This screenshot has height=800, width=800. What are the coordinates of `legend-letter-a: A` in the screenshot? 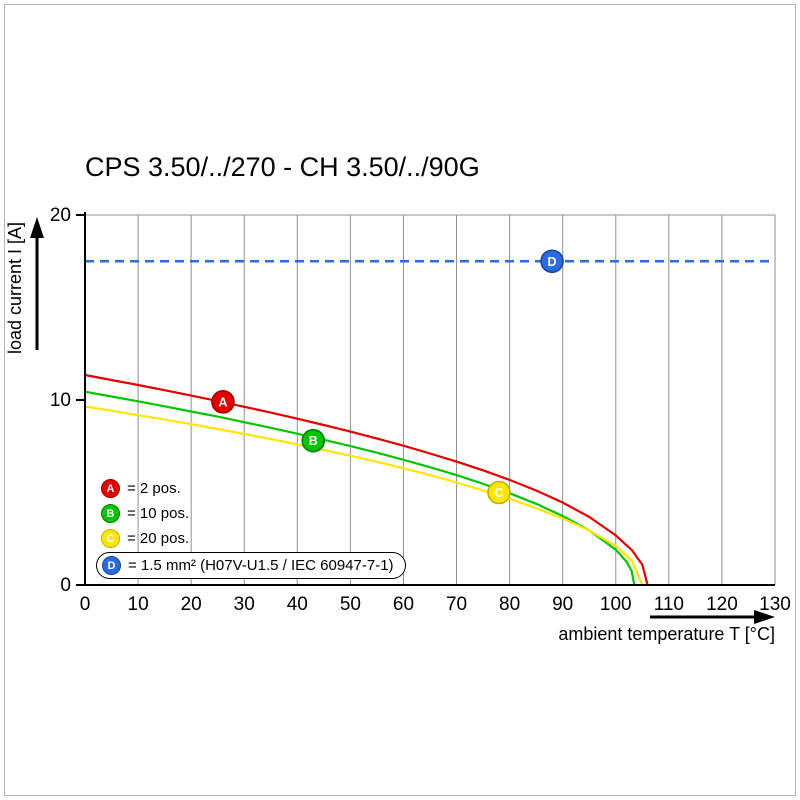 It's located at (110, 488).